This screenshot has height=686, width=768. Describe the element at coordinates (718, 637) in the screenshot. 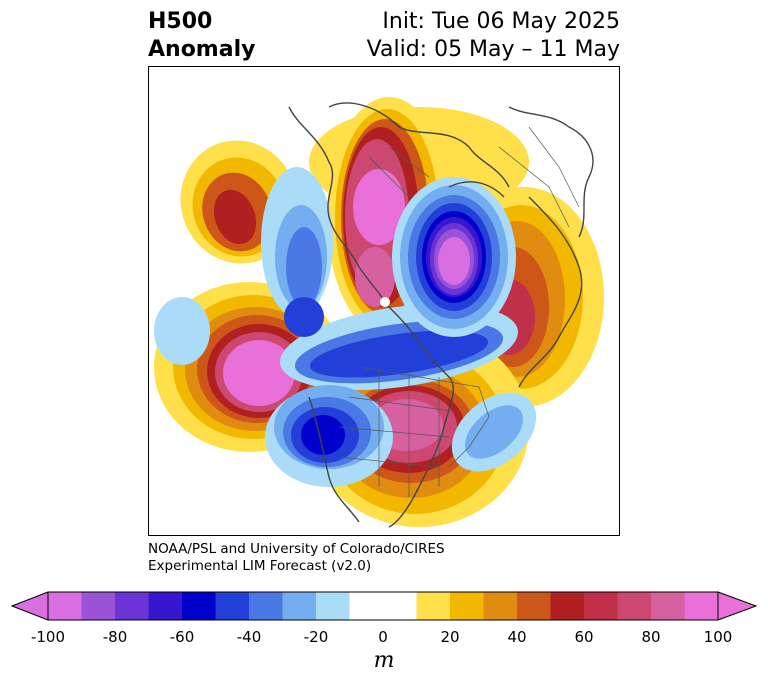

I see `colorbar-tick-label: 100` at that location.